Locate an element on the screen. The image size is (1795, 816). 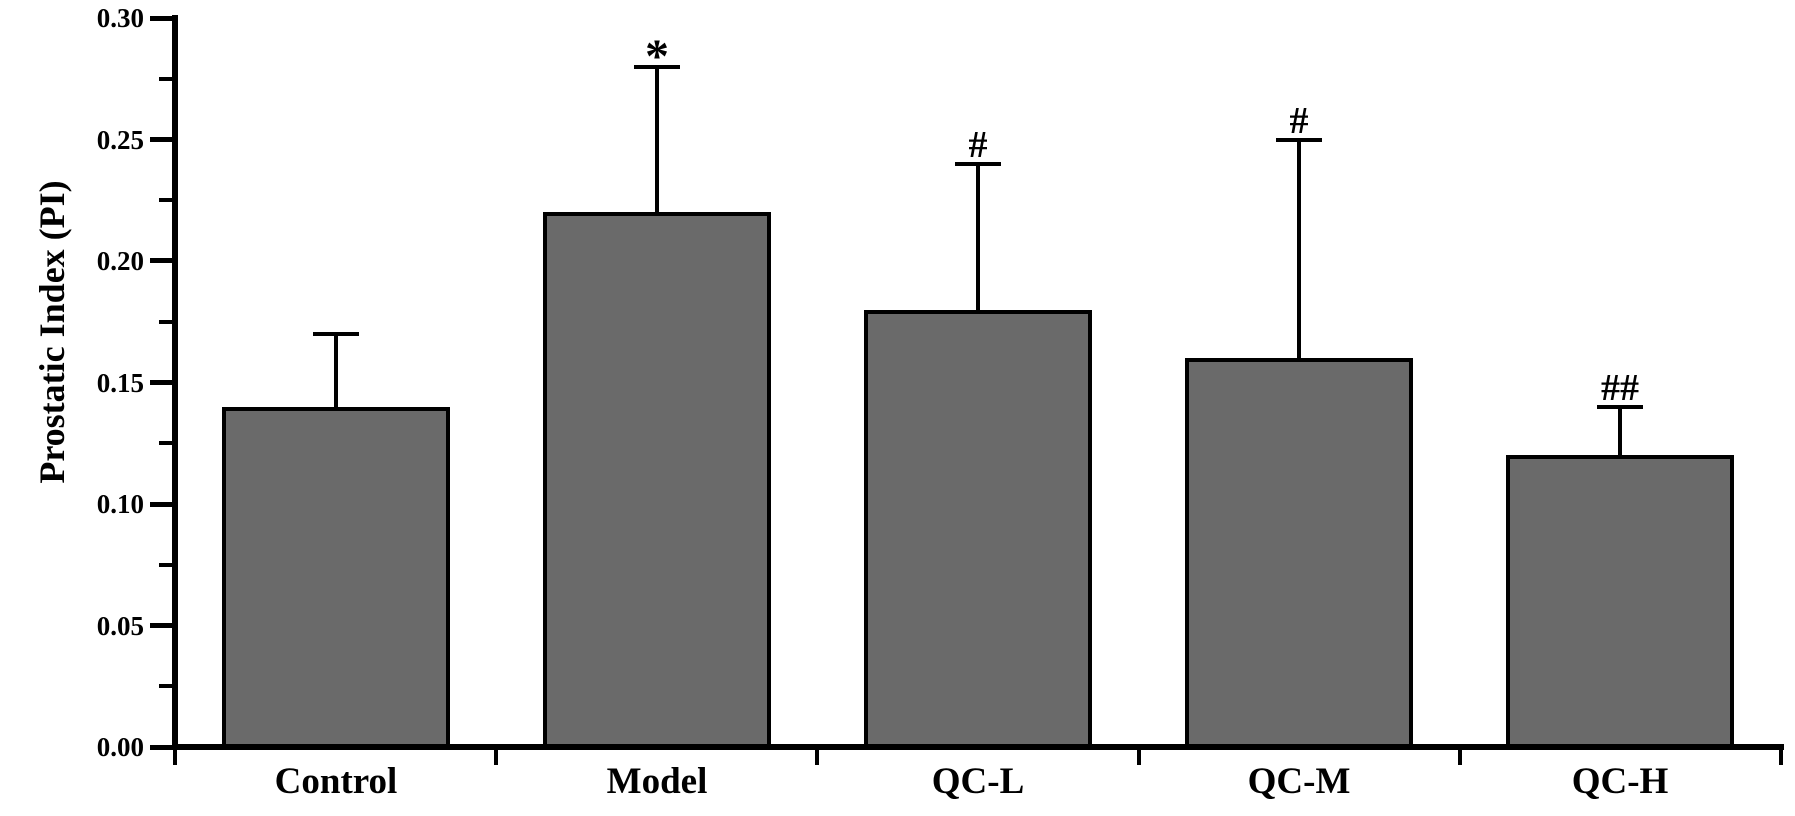
y-axis-title: Prostatic Index (PI) is located at coordinates (52, 332).